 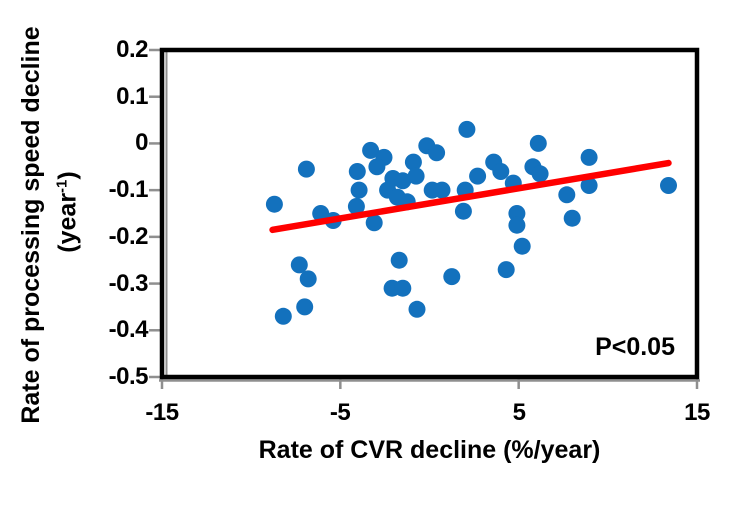 What do you see at coordinates (132, 49) in the screenshot?
I see `y-tick-label: 0.2` at bounding box center [132, 49].